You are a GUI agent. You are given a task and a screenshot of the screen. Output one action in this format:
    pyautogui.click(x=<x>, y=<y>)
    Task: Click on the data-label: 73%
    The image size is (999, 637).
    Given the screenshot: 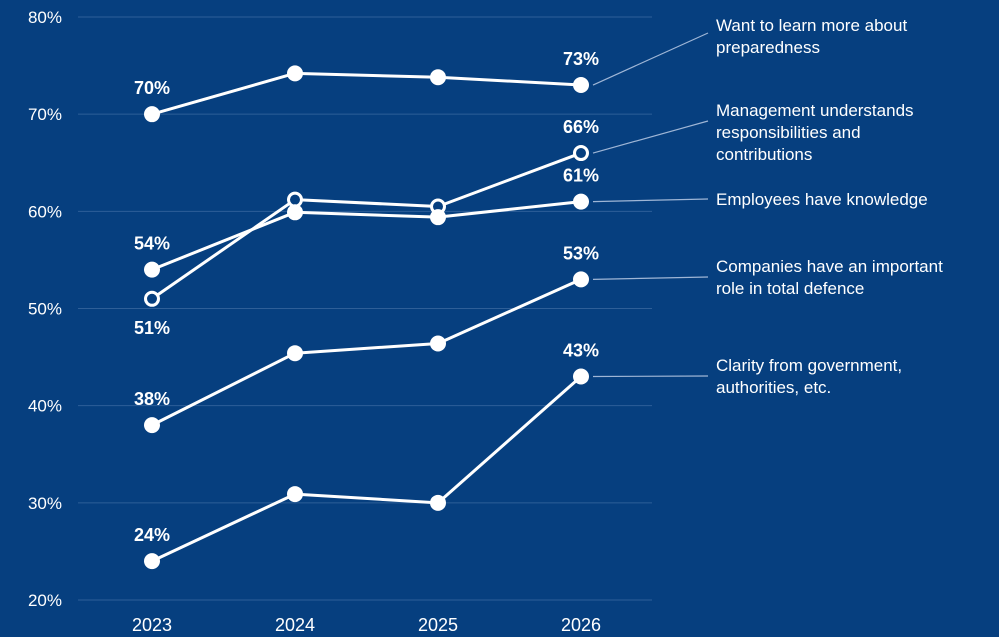 What is the action you would take?
    pyautogui.click(x=581, y=59)
    